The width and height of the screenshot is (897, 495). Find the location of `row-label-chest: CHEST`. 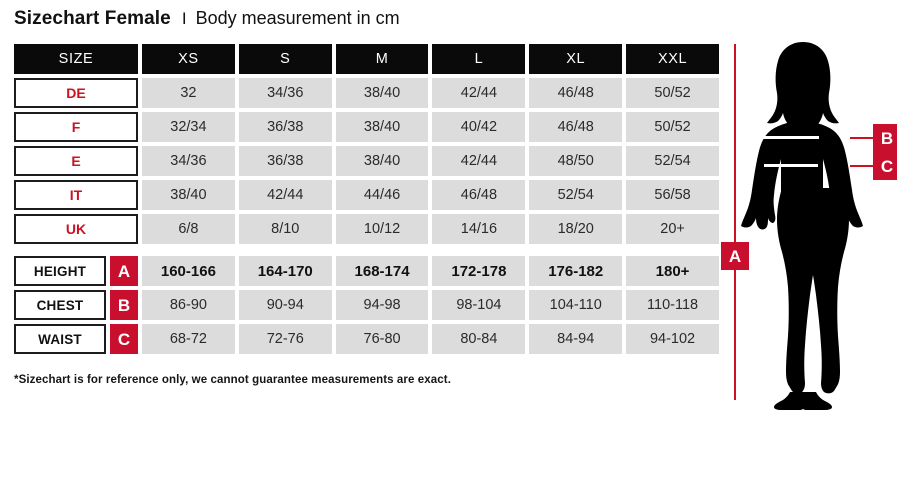

row-label-chest: CHEST is located at coordinates (60, 305).